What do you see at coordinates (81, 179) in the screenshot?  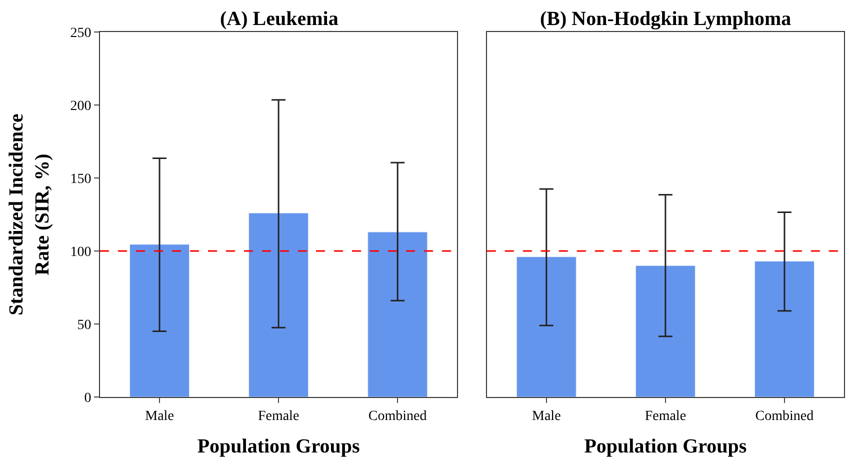 I see `y-tick-label: 150` at bounding box center [81, 179].